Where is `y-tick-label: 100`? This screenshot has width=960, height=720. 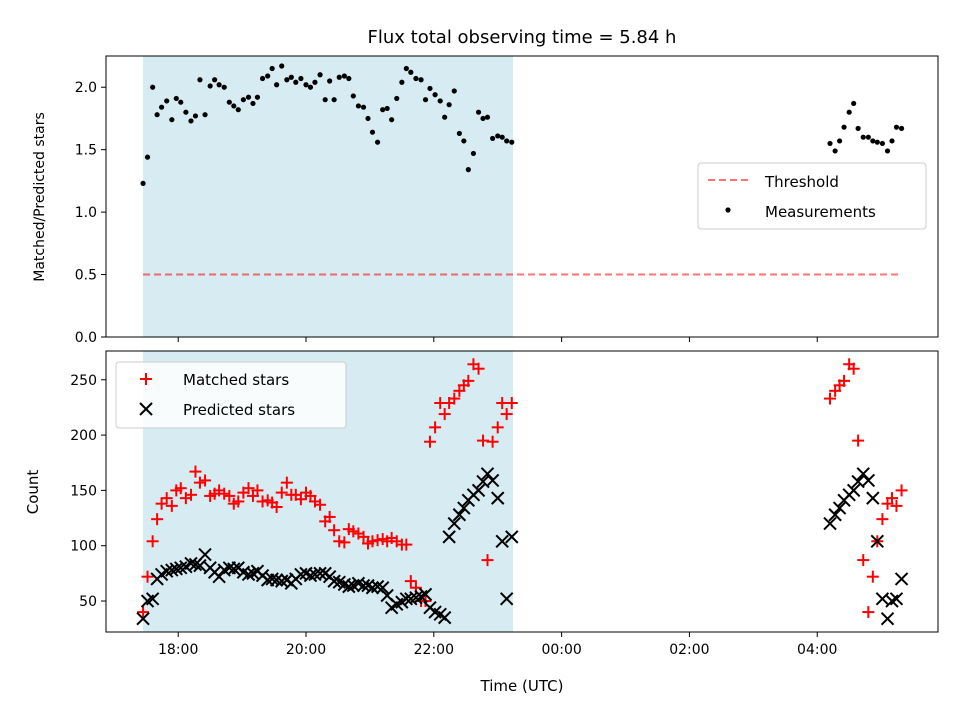
y-tick-label: 100 is located at coordinates (83, 547).